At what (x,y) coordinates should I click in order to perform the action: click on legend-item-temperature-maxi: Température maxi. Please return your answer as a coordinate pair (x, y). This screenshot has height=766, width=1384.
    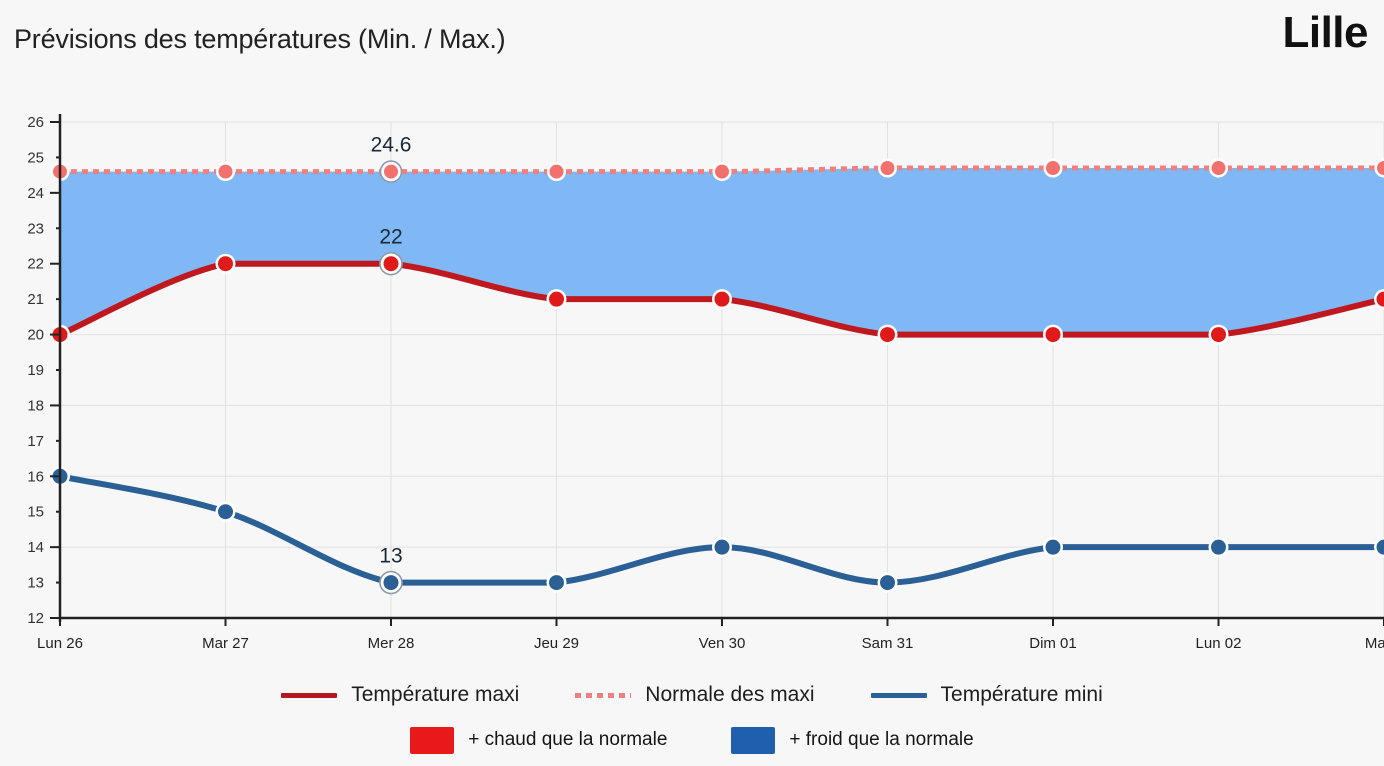
    Looking at the image, I should click on (400, 695).